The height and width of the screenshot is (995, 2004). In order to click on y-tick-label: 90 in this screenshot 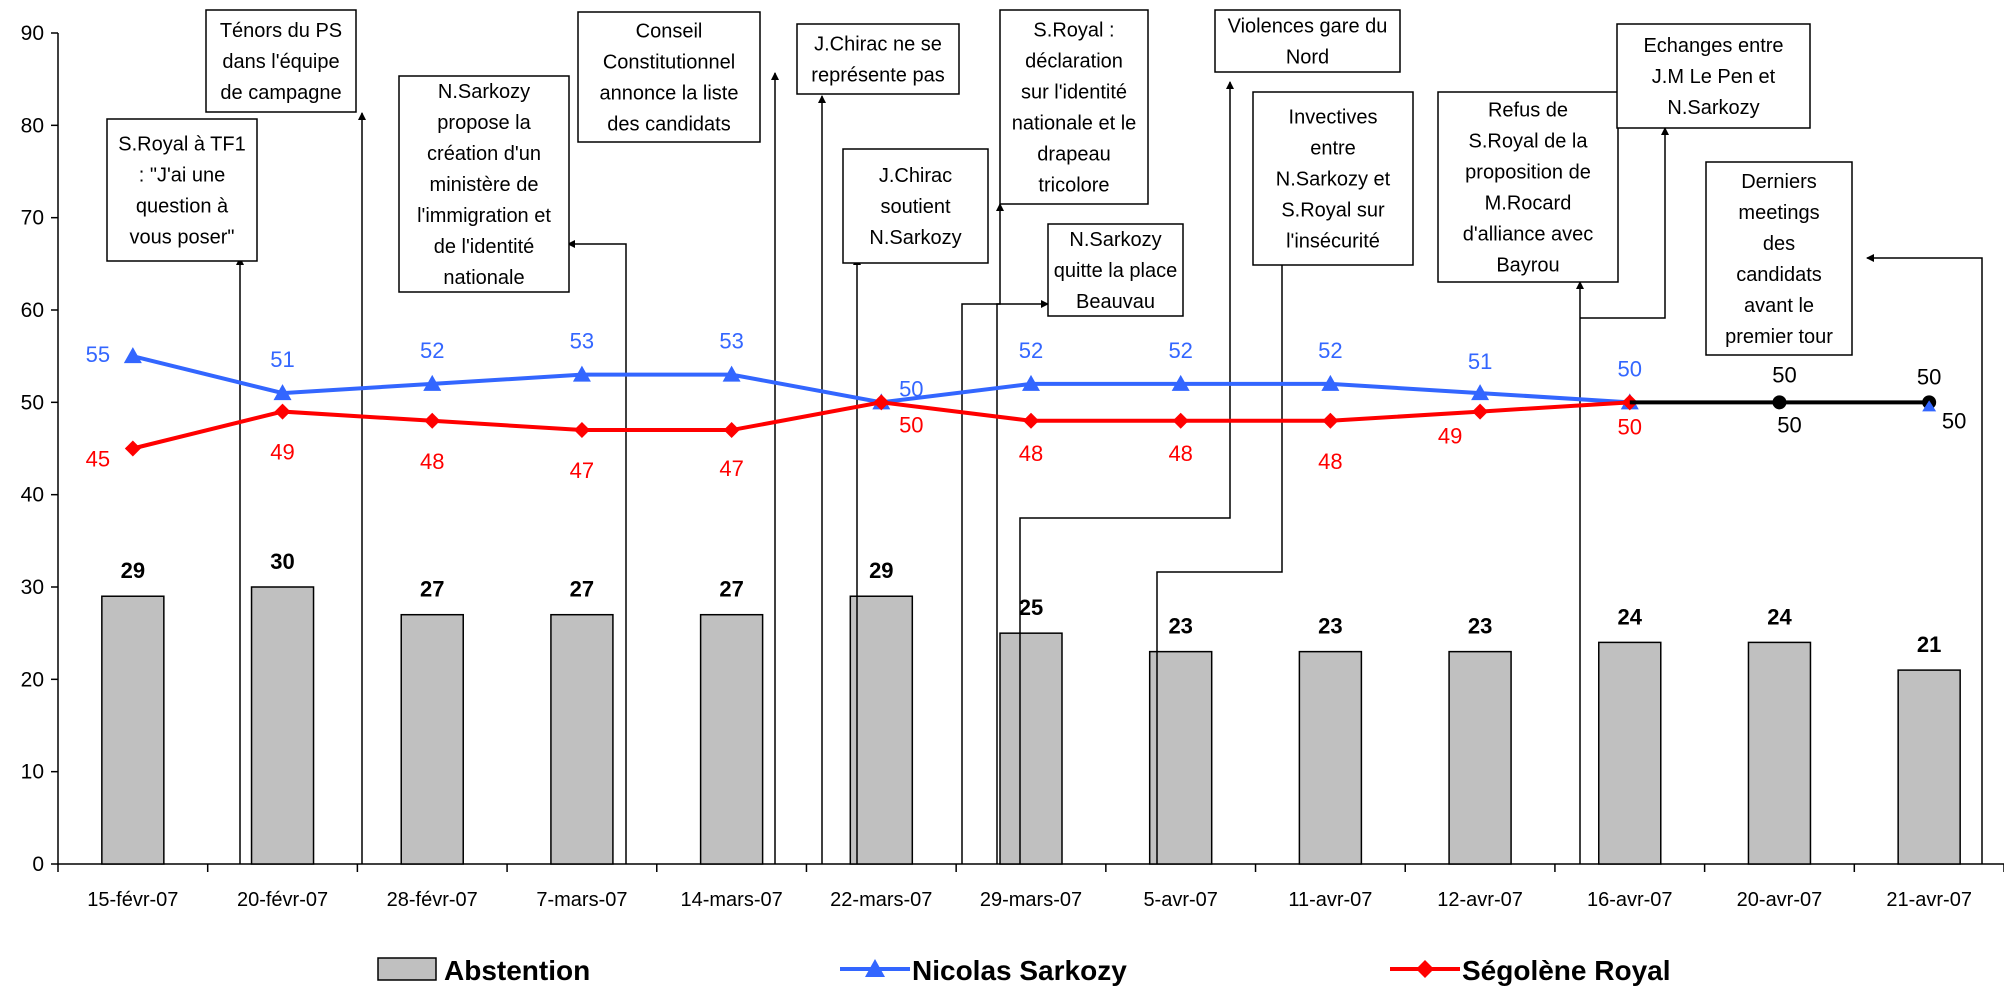, I will do `click(32, 33)`.